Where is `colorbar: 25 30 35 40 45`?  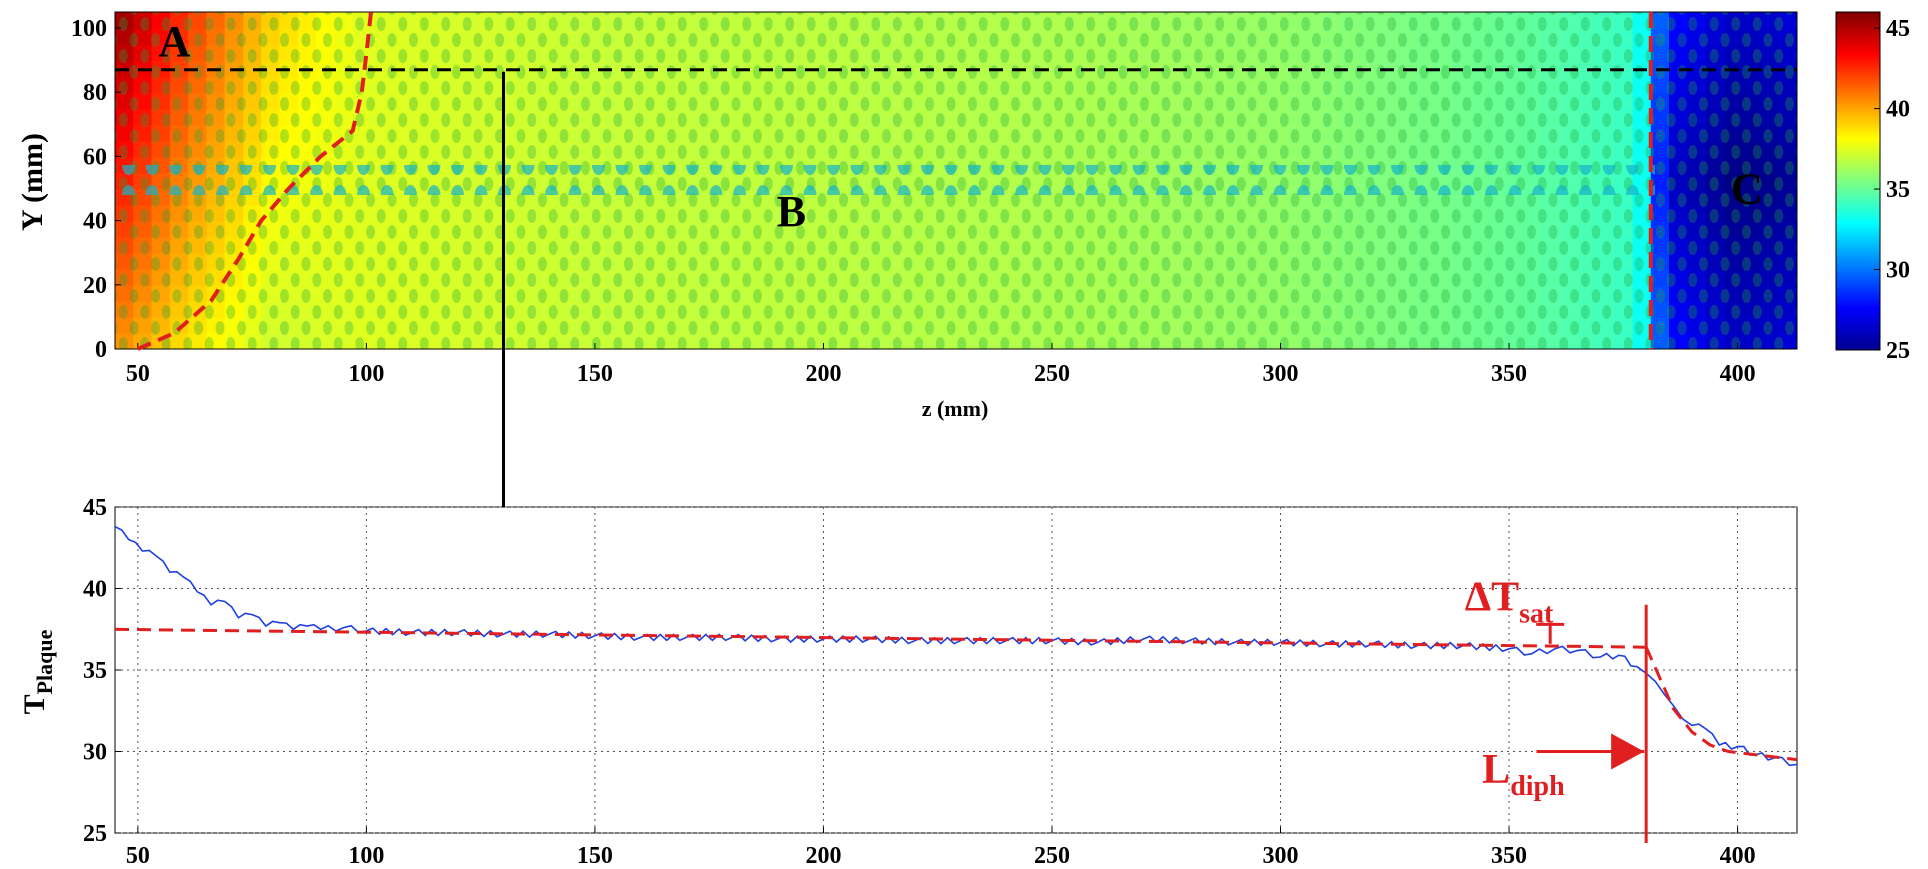 colorbar: 25 30 35 40 45 is located at coordinates (1872, 187).